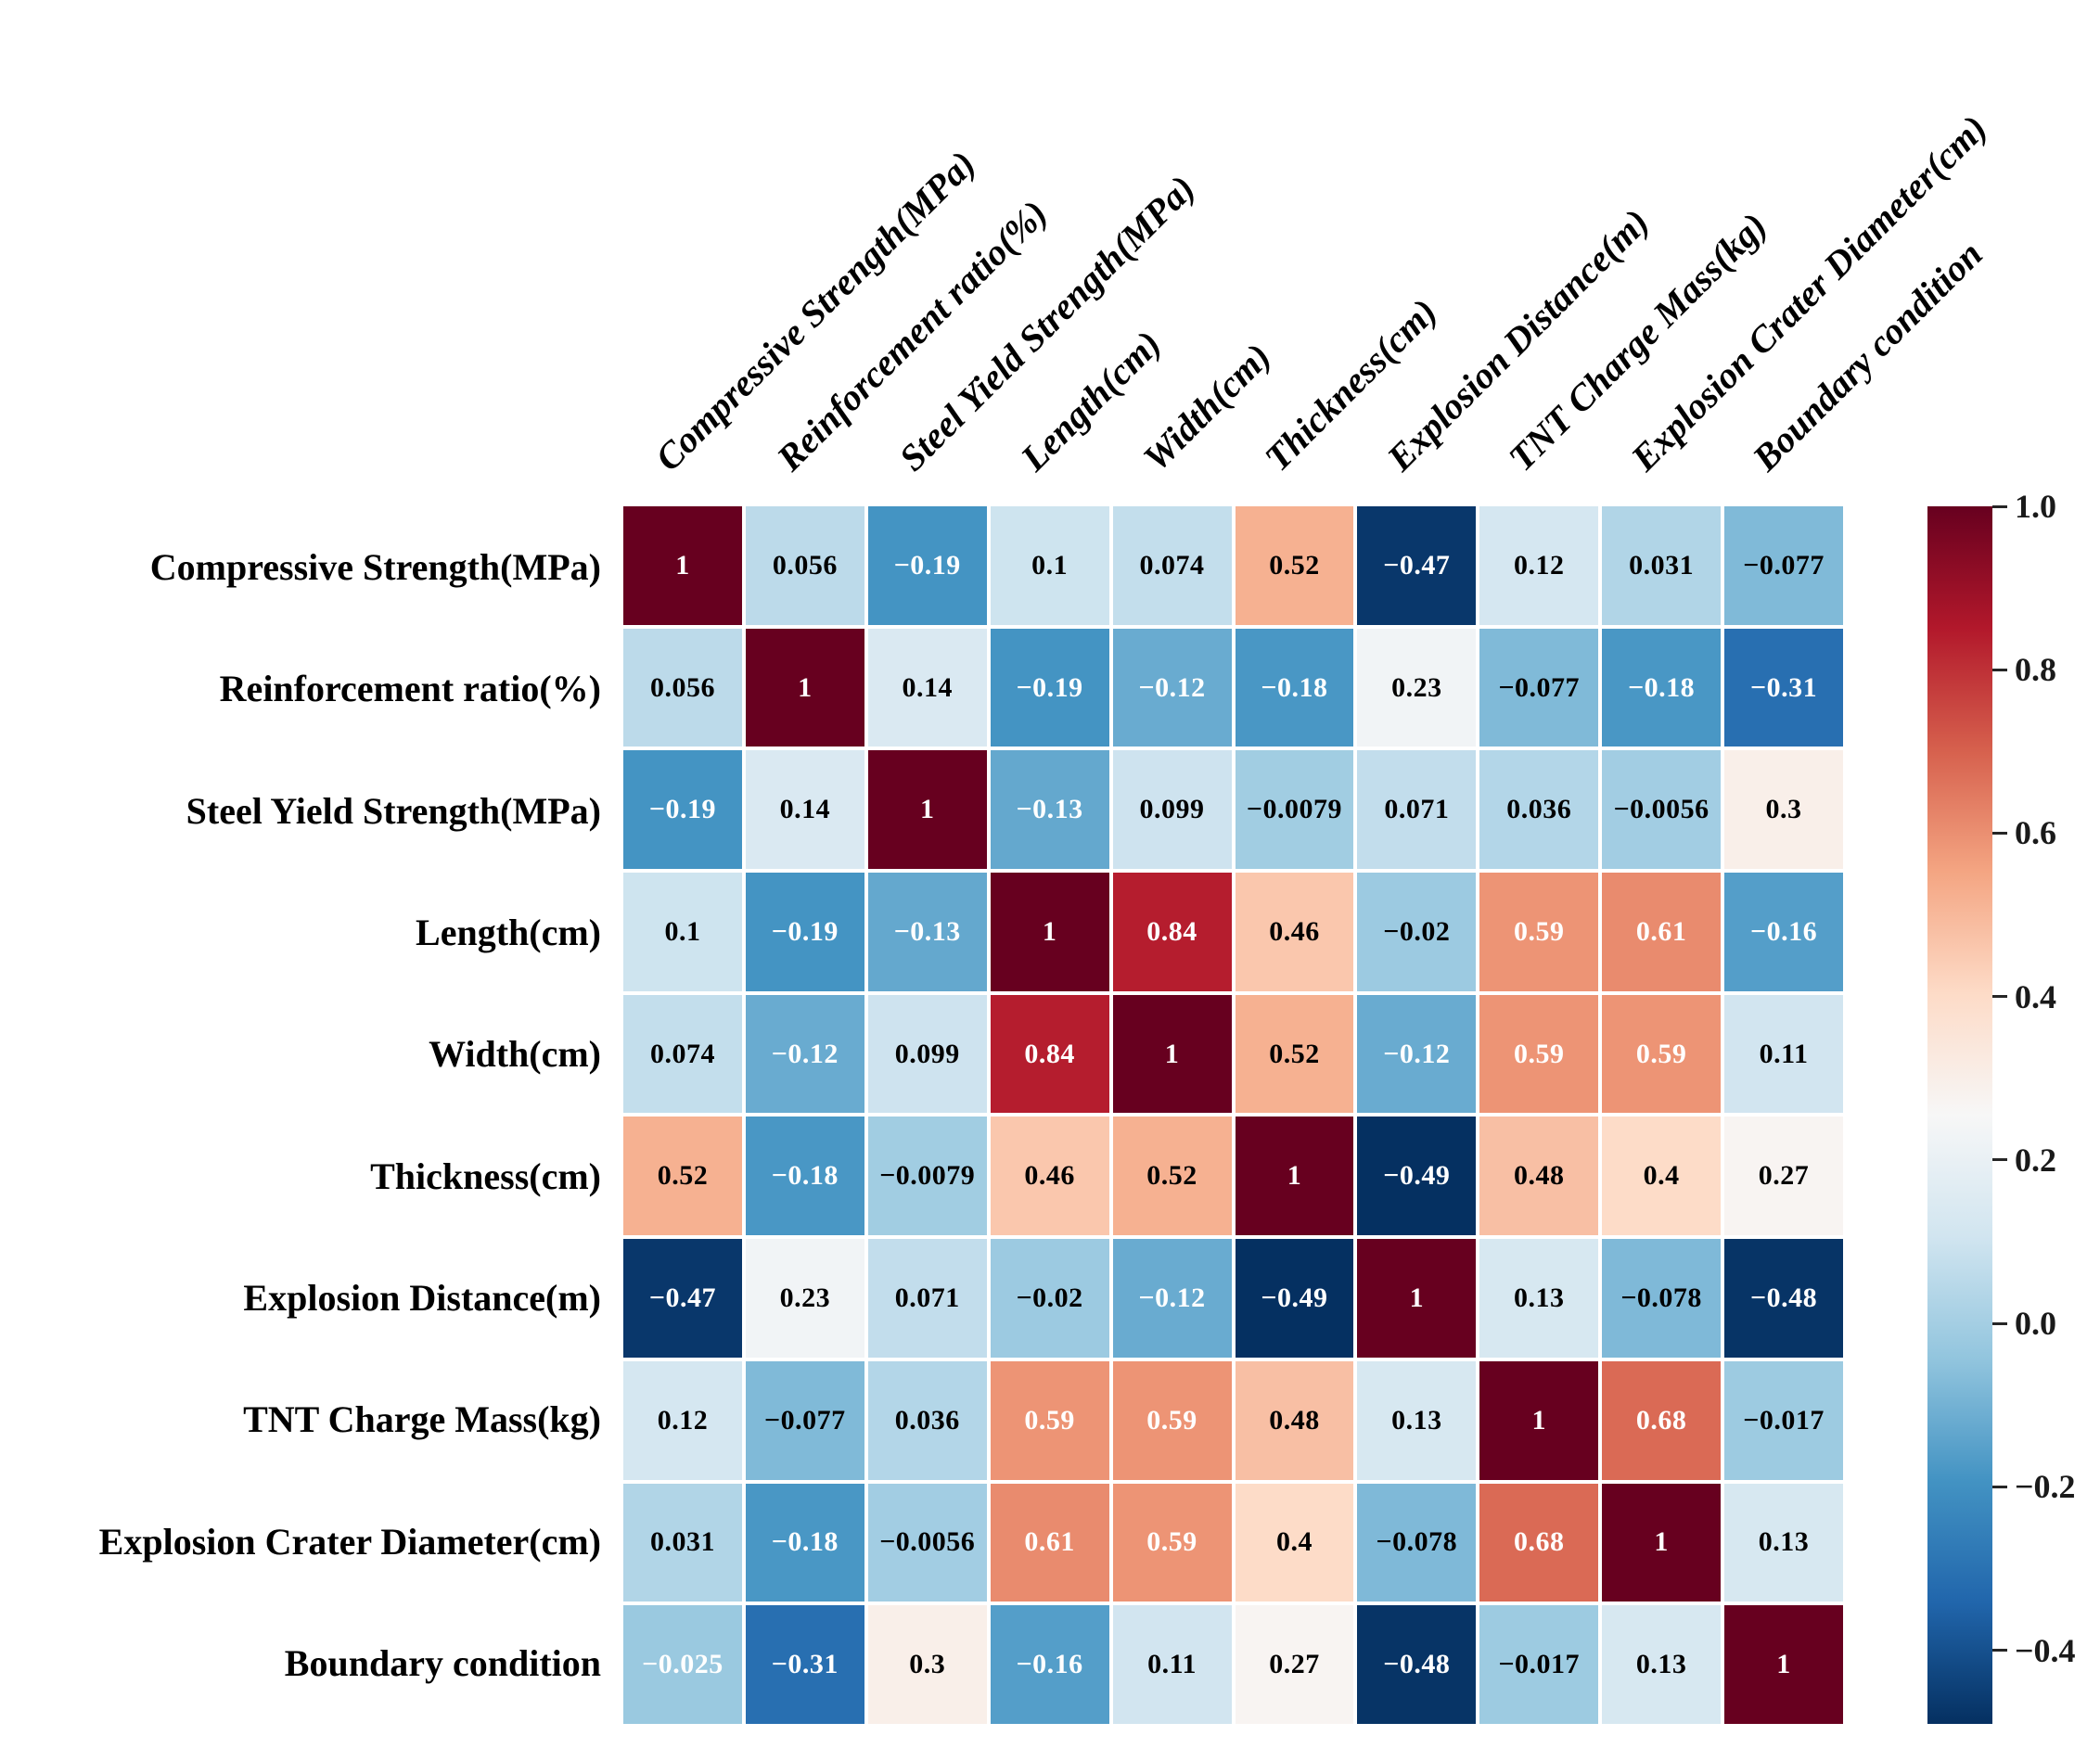 This screenshot has width=2100, height=1761. Describe the element at coordinates (1294, 1298) in the screenshot. I see `heatmap-cell: −0.49` at that location.